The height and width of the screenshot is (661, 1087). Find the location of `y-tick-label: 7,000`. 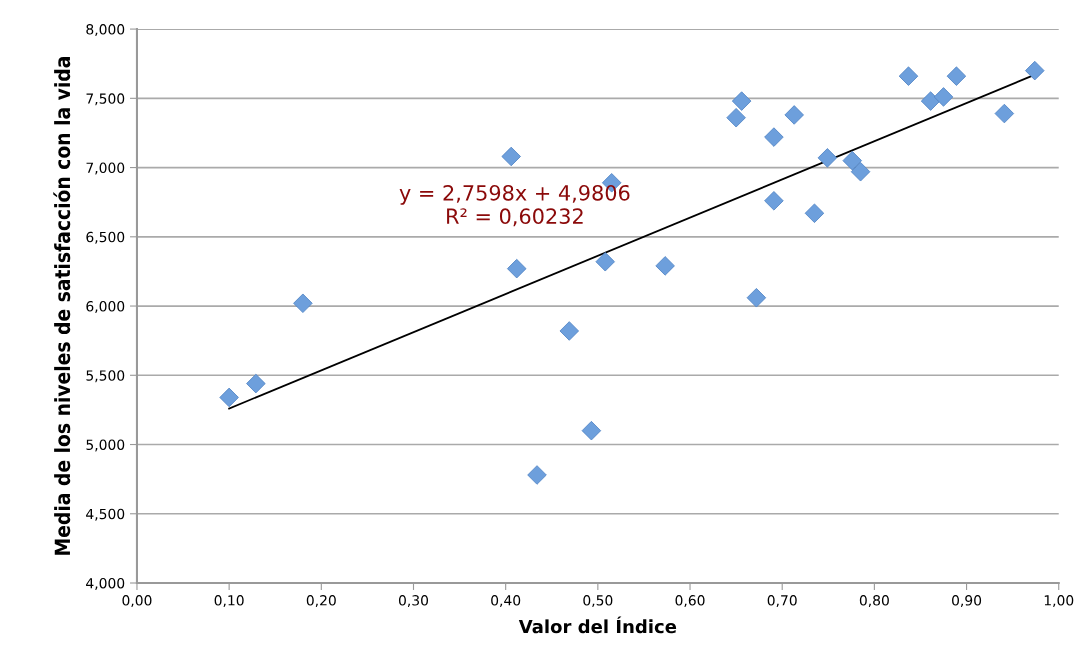

y-tick-label: 7,000 is located at coordinates (105, 168).